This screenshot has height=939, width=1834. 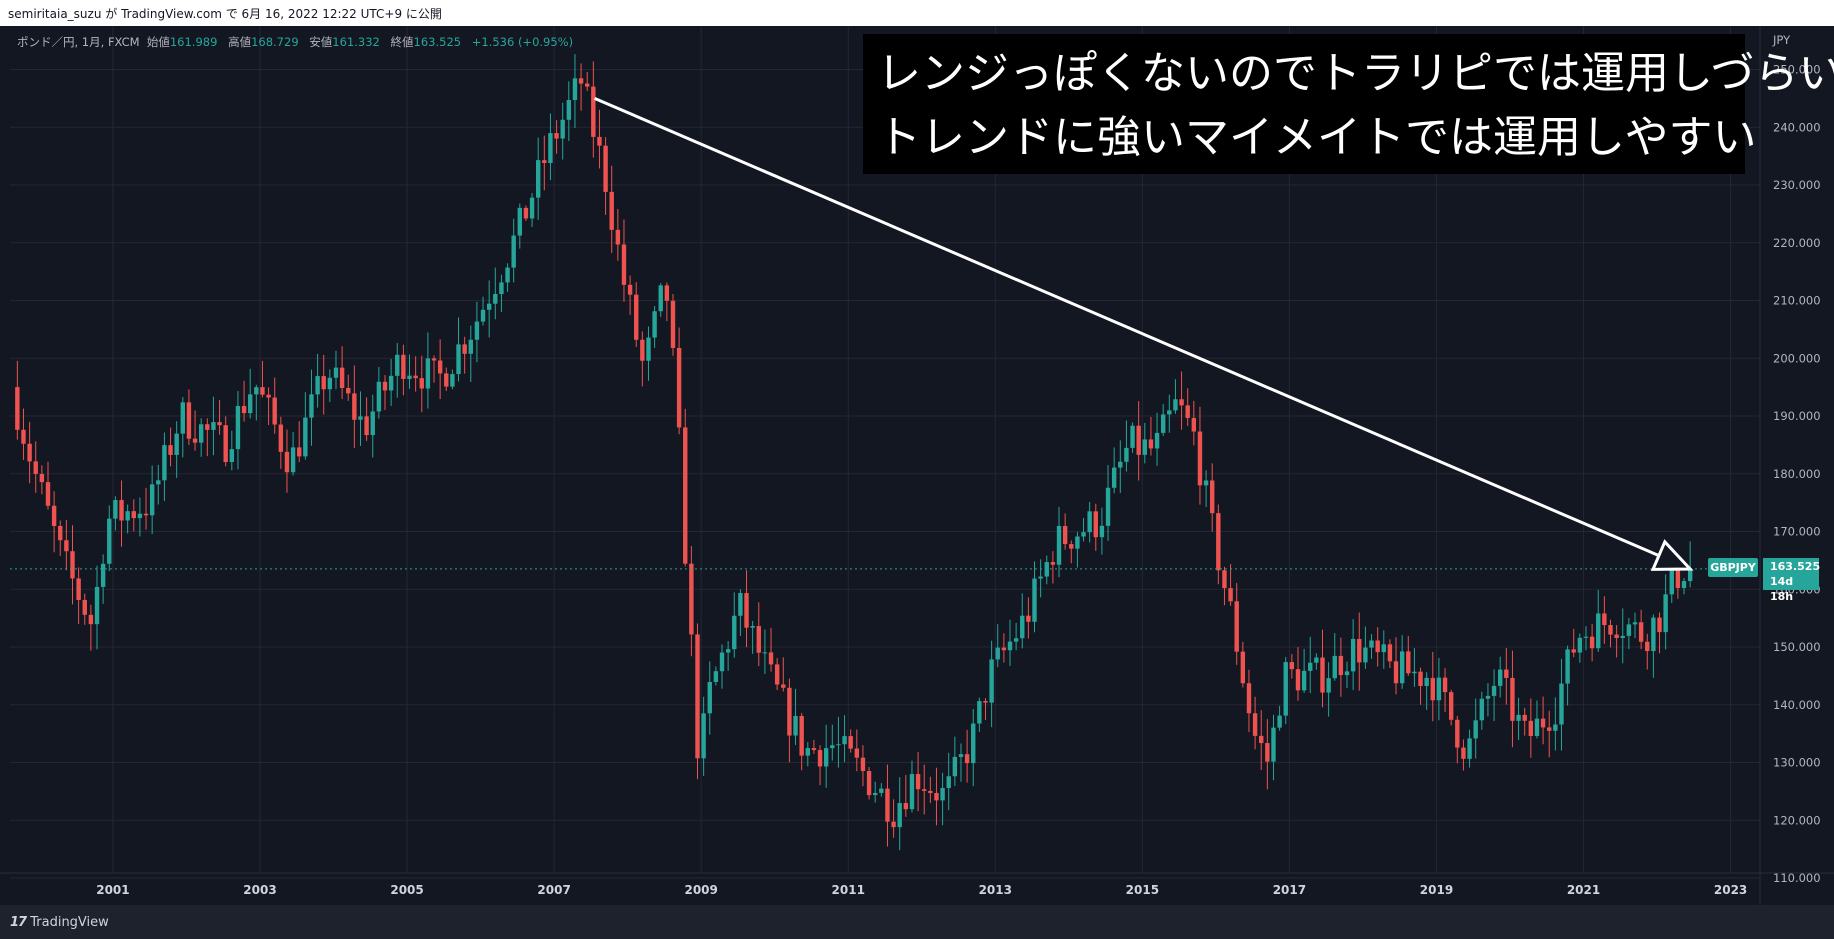 I want to click on year-tick-label: 2023, so click(x=1730, y=890).